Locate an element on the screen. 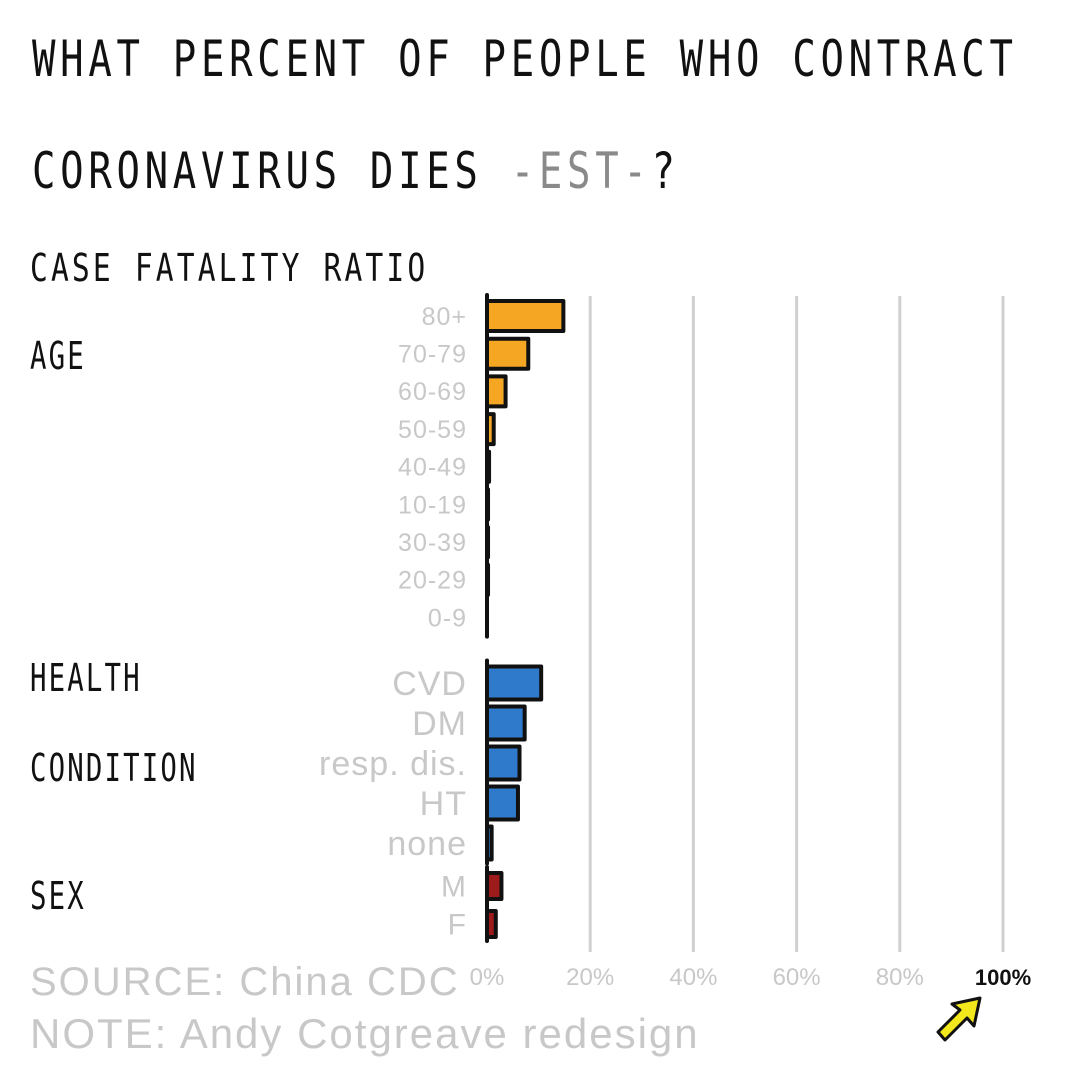 Image resolution: width=1080 pixels, height=1080 pixels. x-tick-label: 60% is located at coordinates (797, 977).